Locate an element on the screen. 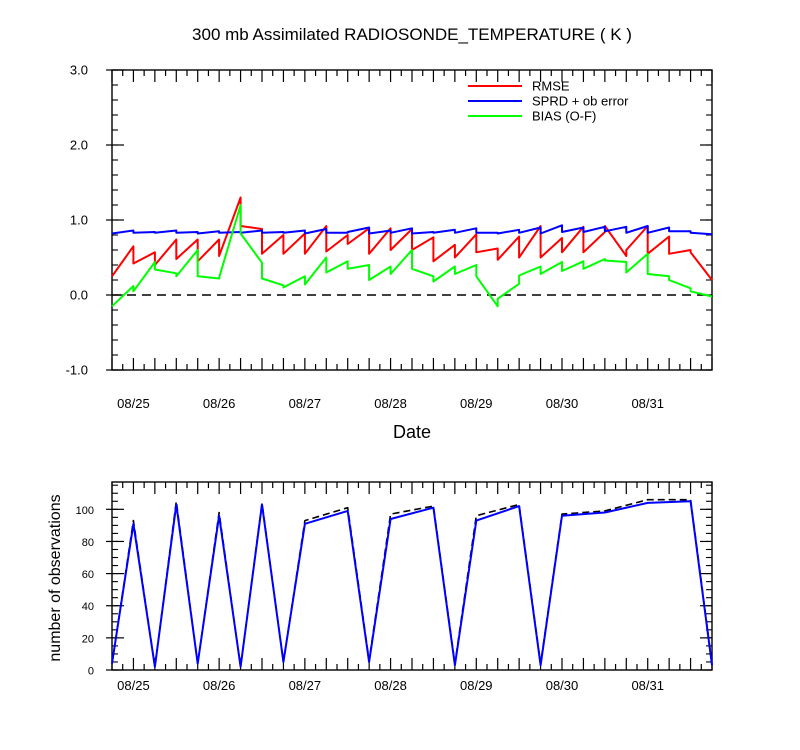 The height and width of the screenshot is (750, 800). y-tick-label: 3.0 is located at coordinates (79, 70).